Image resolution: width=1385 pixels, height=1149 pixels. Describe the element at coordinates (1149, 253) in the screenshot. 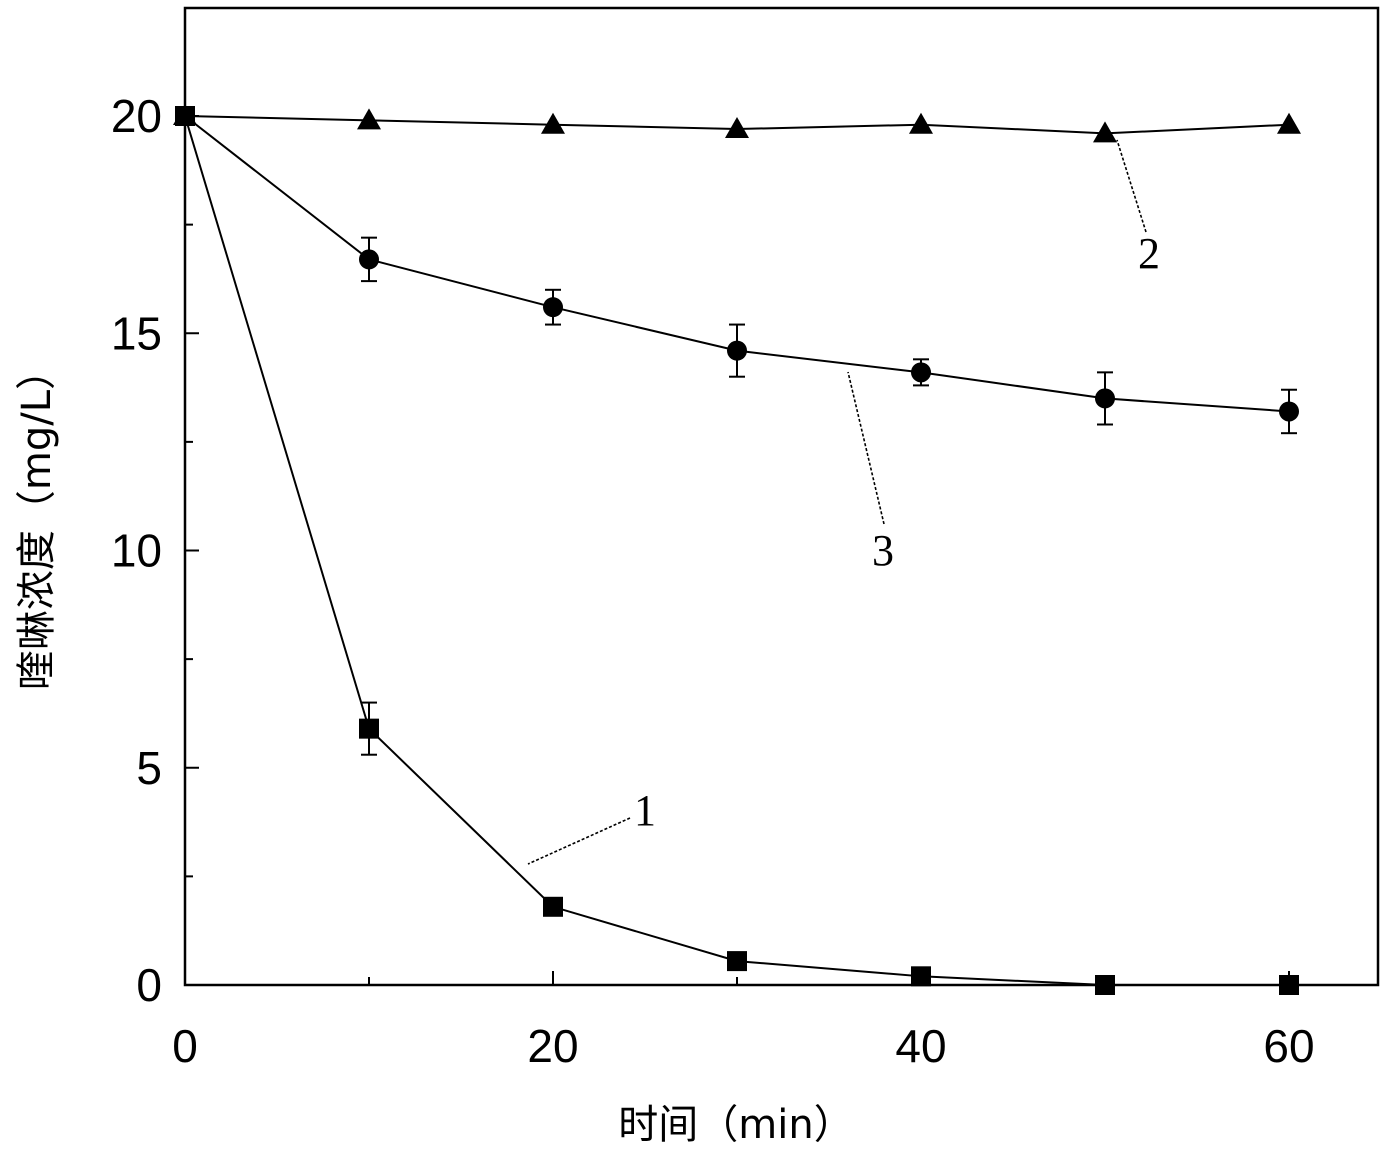

I see `series-label-2: 2` at that location.